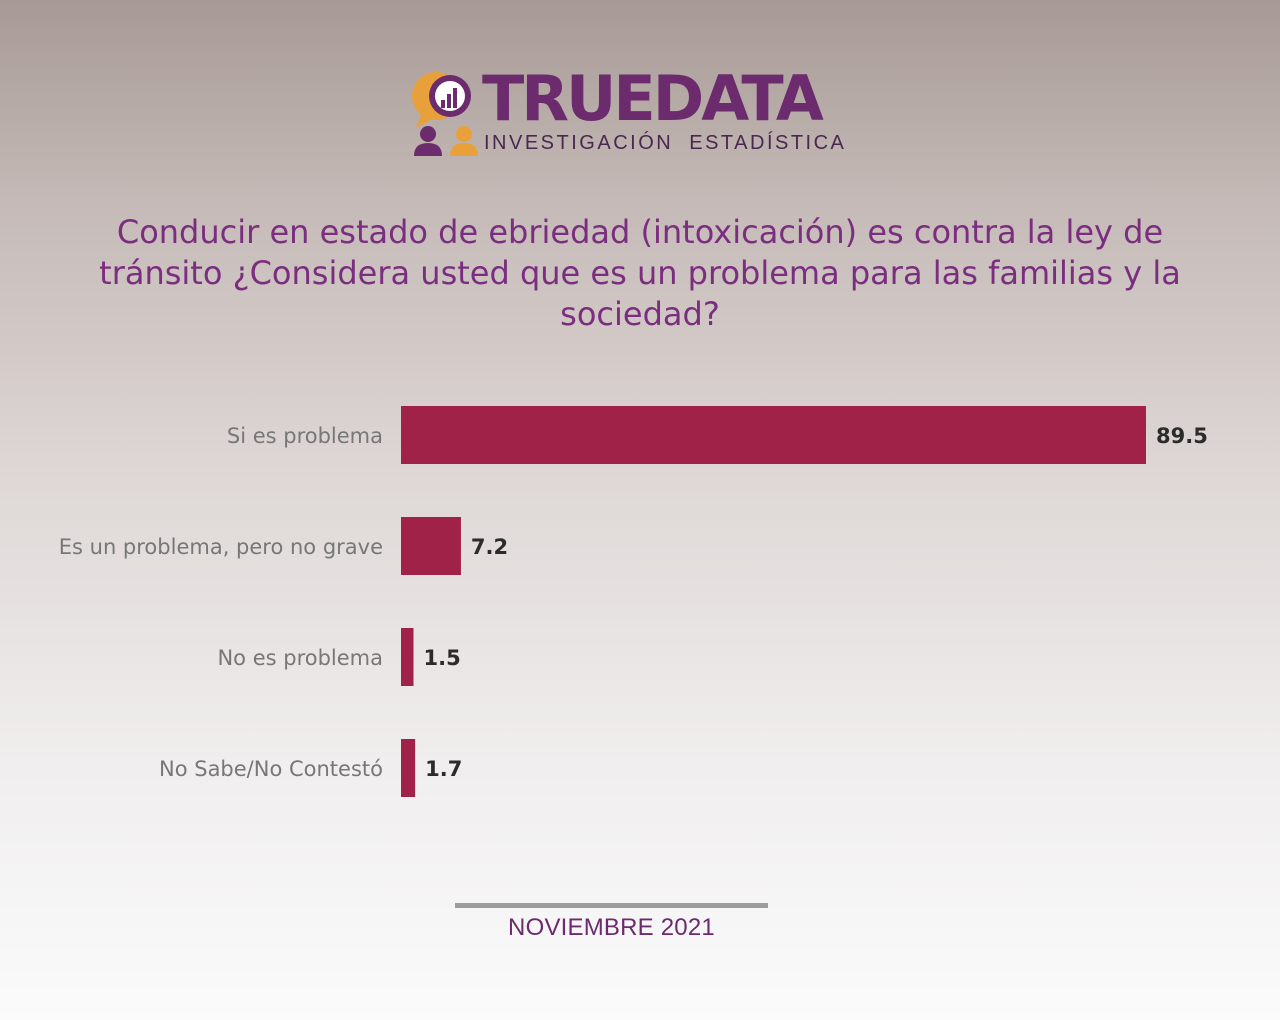 Image resolution: width=1280 pixels, height=1020 pixels. I want to click on brand-name-part1: TRUE, so click(569, 98).